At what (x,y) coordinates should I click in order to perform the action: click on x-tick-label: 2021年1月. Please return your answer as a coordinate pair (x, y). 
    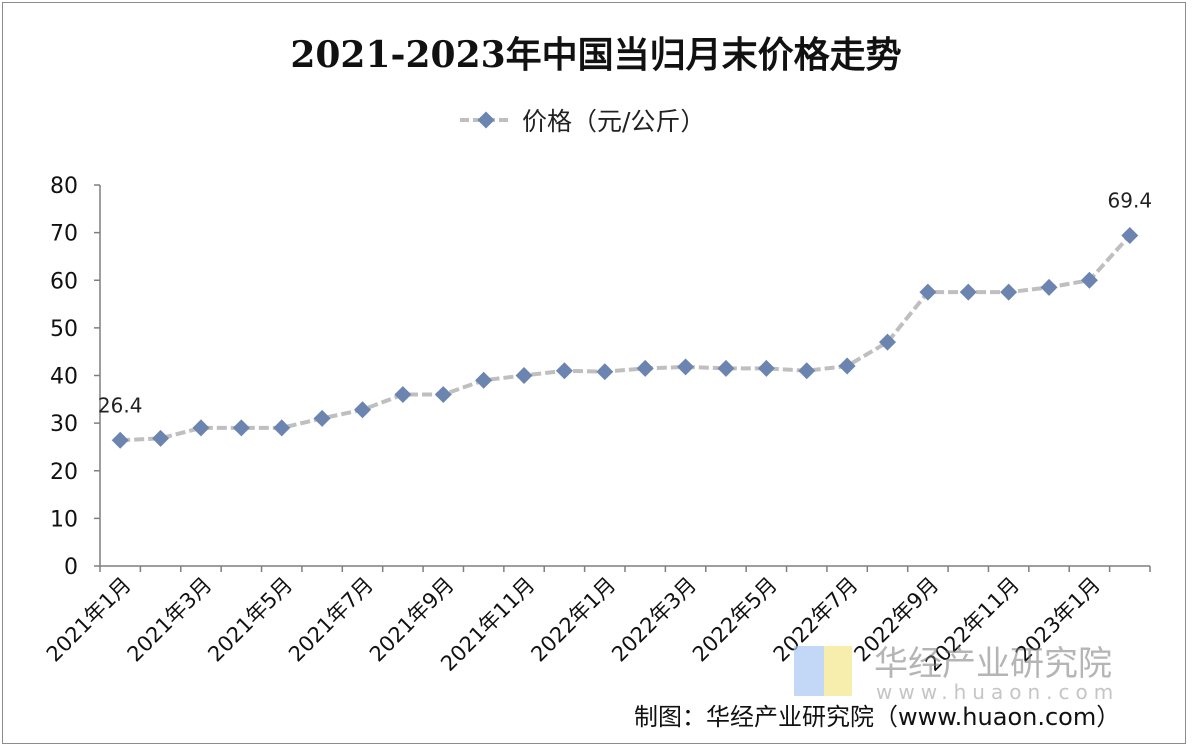
    Looking at the image, I should click on (89, 620).